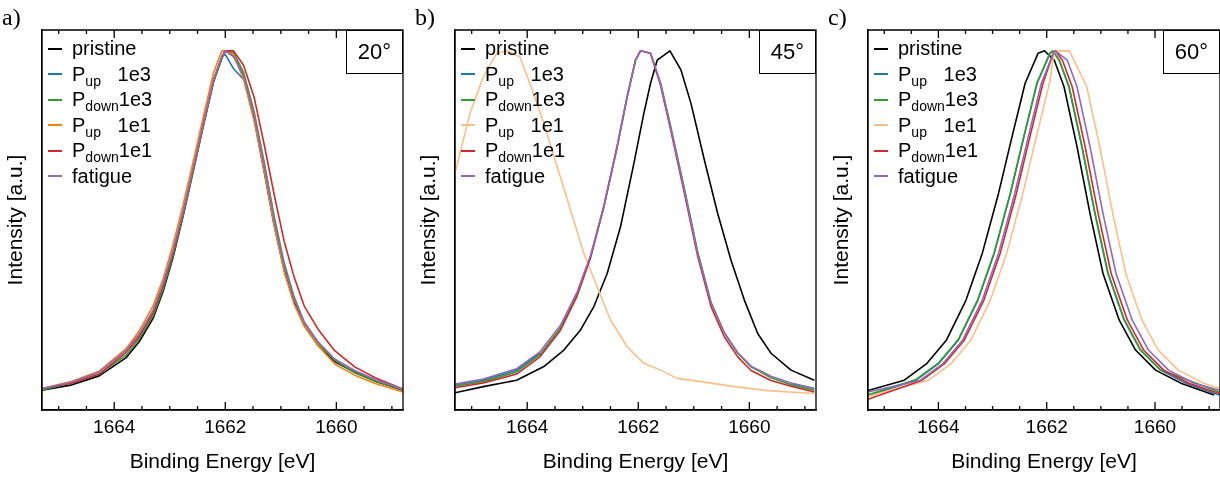 This screenshot has width=1220, height=479. I want to click on chart-title: c), so click(837, 17).